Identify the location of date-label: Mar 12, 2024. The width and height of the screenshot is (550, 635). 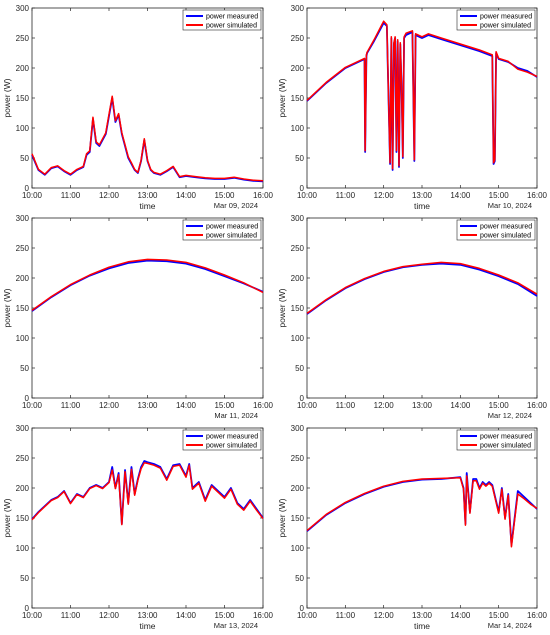
(510, 415).